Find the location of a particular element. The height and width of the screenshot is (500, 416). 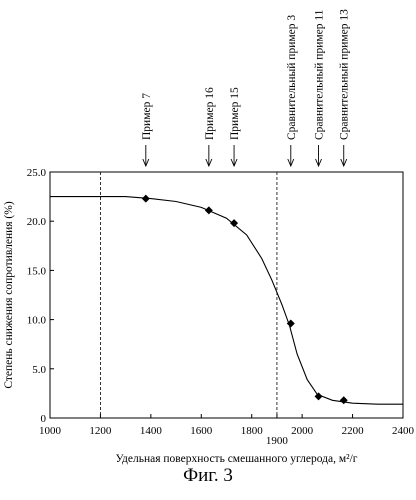

x-tick-label: 2000 is located at coordinates (302, 431).